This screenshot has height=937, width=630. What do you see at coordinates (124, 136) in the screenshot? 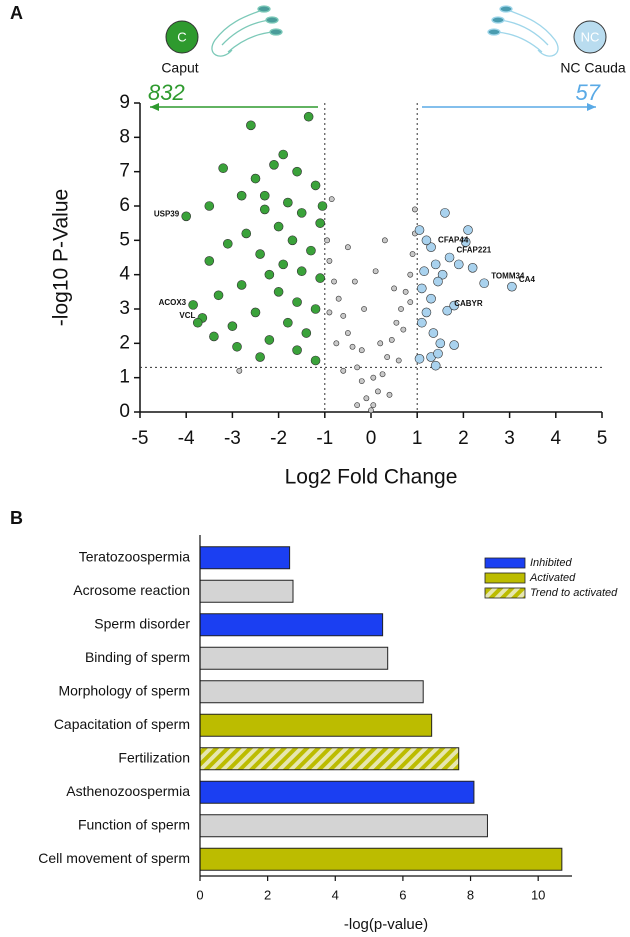
I see `y-tick-label: 8` at bounding box center [124, 136].